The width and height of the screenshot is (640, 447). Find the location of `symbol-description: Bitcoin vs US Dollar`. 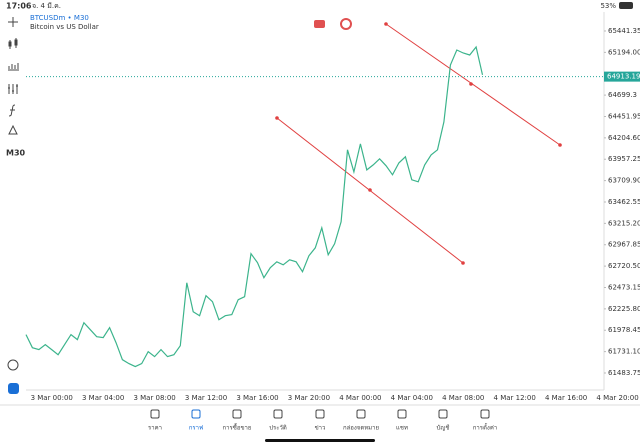

symbol-description: Bitcoin vs US Dollar is located at coordinates (64, 27).